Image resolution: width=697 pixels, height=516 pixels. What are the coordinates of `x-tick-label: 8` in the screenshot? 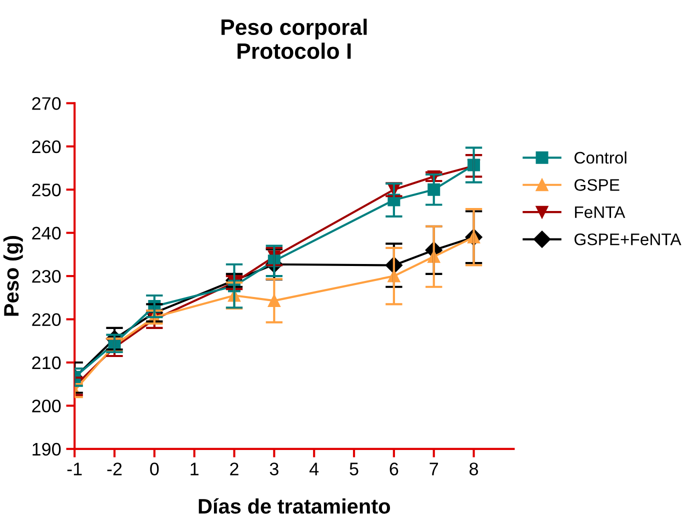 It's located at (474, 469).